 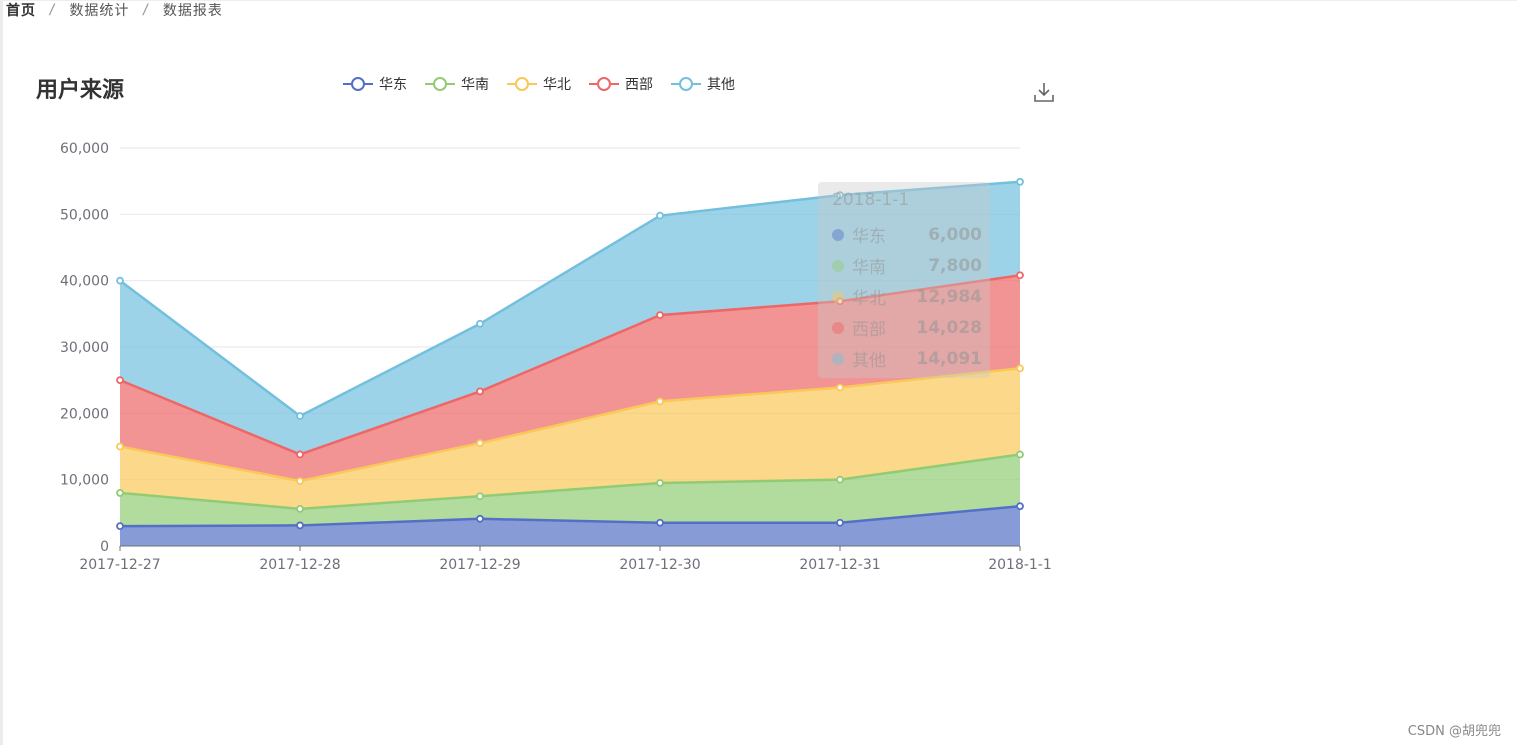 What do you see at coordinates (475, 85) in the screenshot?
I see `legend-label: 华南` at bounding box center [475, 85].